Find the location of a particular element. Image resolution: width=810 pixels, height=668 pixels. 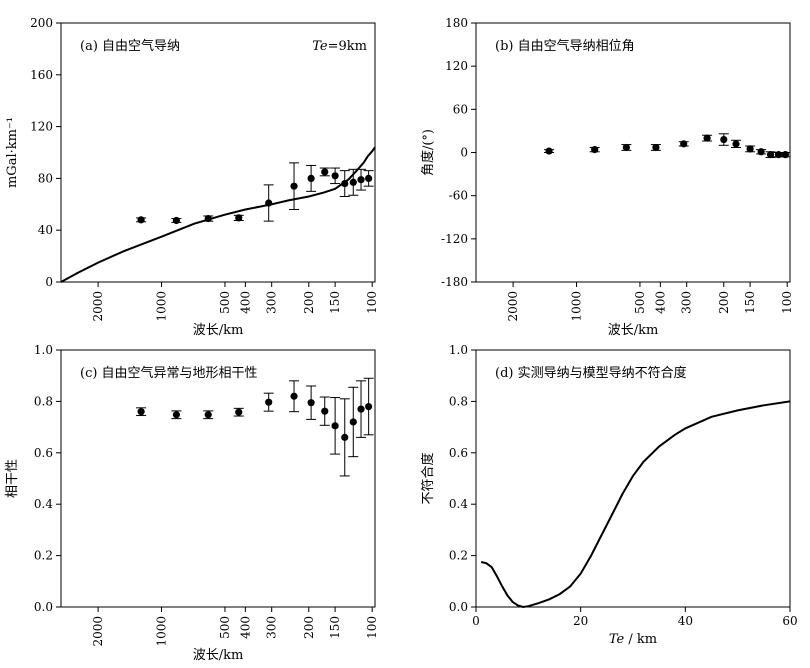

y-axis-label: 角度/(°) is located at coordinates (428, 152).